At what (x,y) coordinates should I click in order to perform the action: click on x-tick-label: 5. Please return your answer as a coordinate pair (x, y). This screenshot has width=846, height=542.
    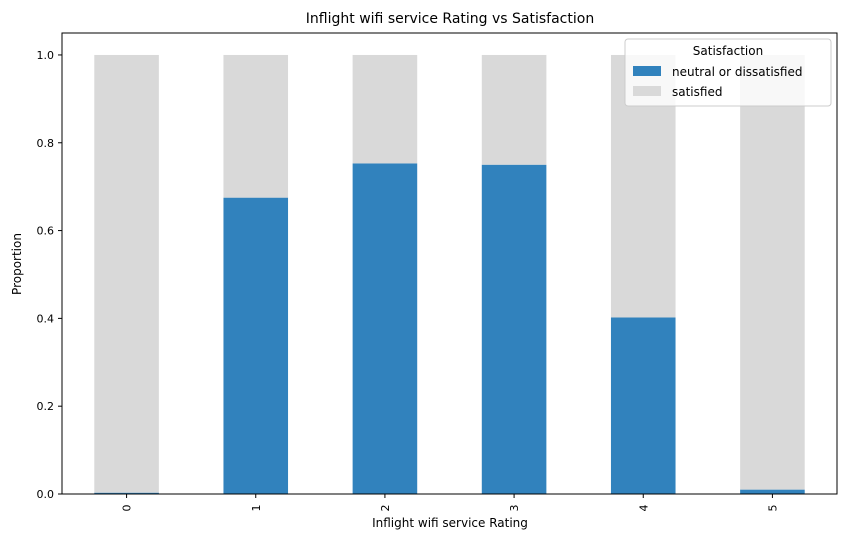
    Looking at the image, I should click on (772, 508).